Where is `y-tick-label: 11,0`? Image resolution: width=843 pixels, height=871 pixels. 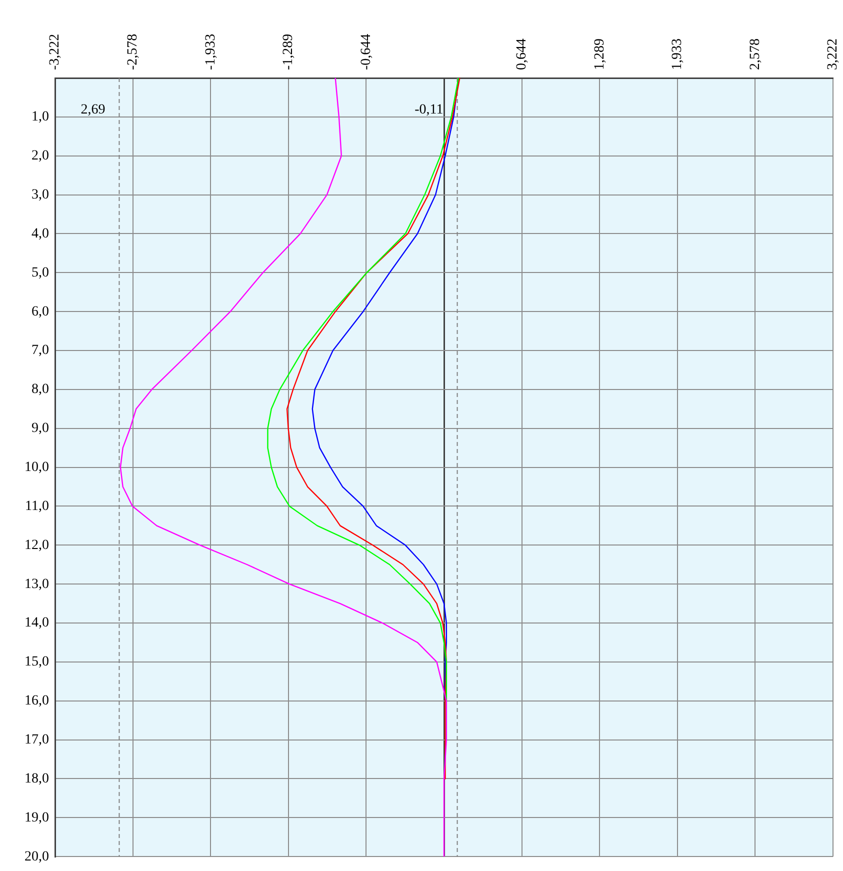 y-tick-label: 11,0 is located at coordinates (37, 506).